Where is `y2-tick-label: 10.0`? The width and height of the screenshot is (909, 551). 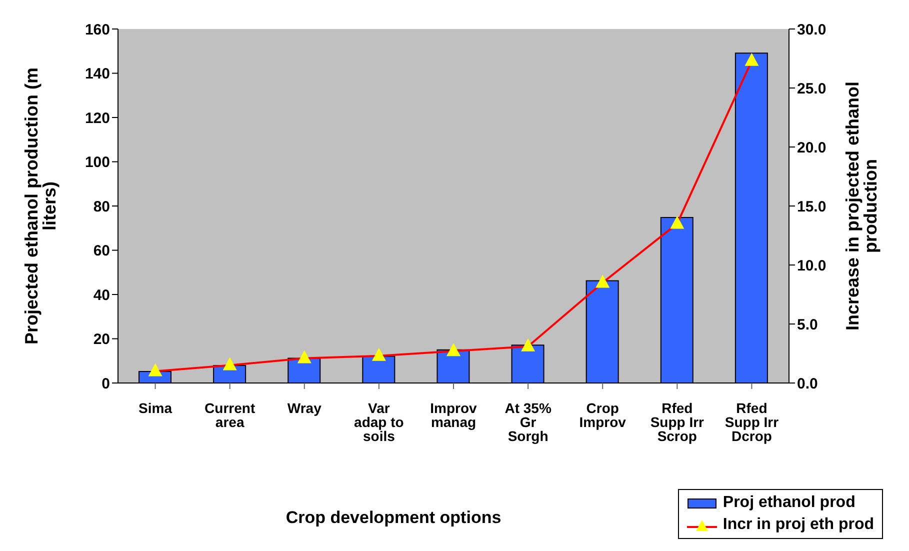
y2-tick-label: 10.0 is located at coordinates (811, 265).